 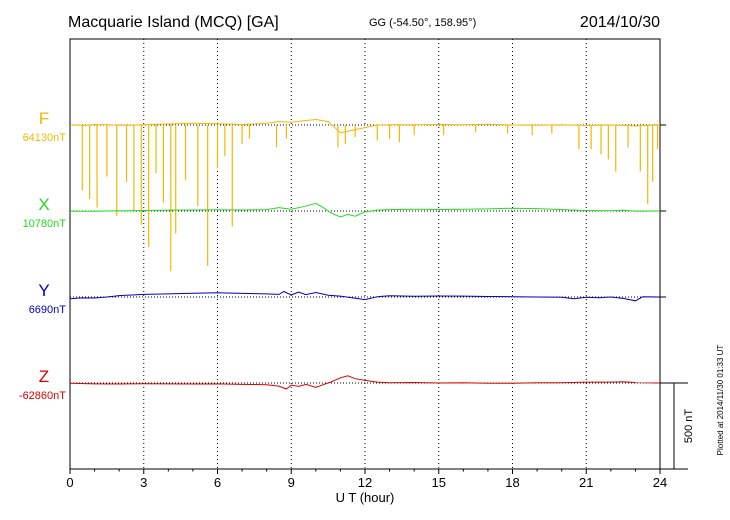 I want to click on x-axis-ticks, so click(x=365, y=471).